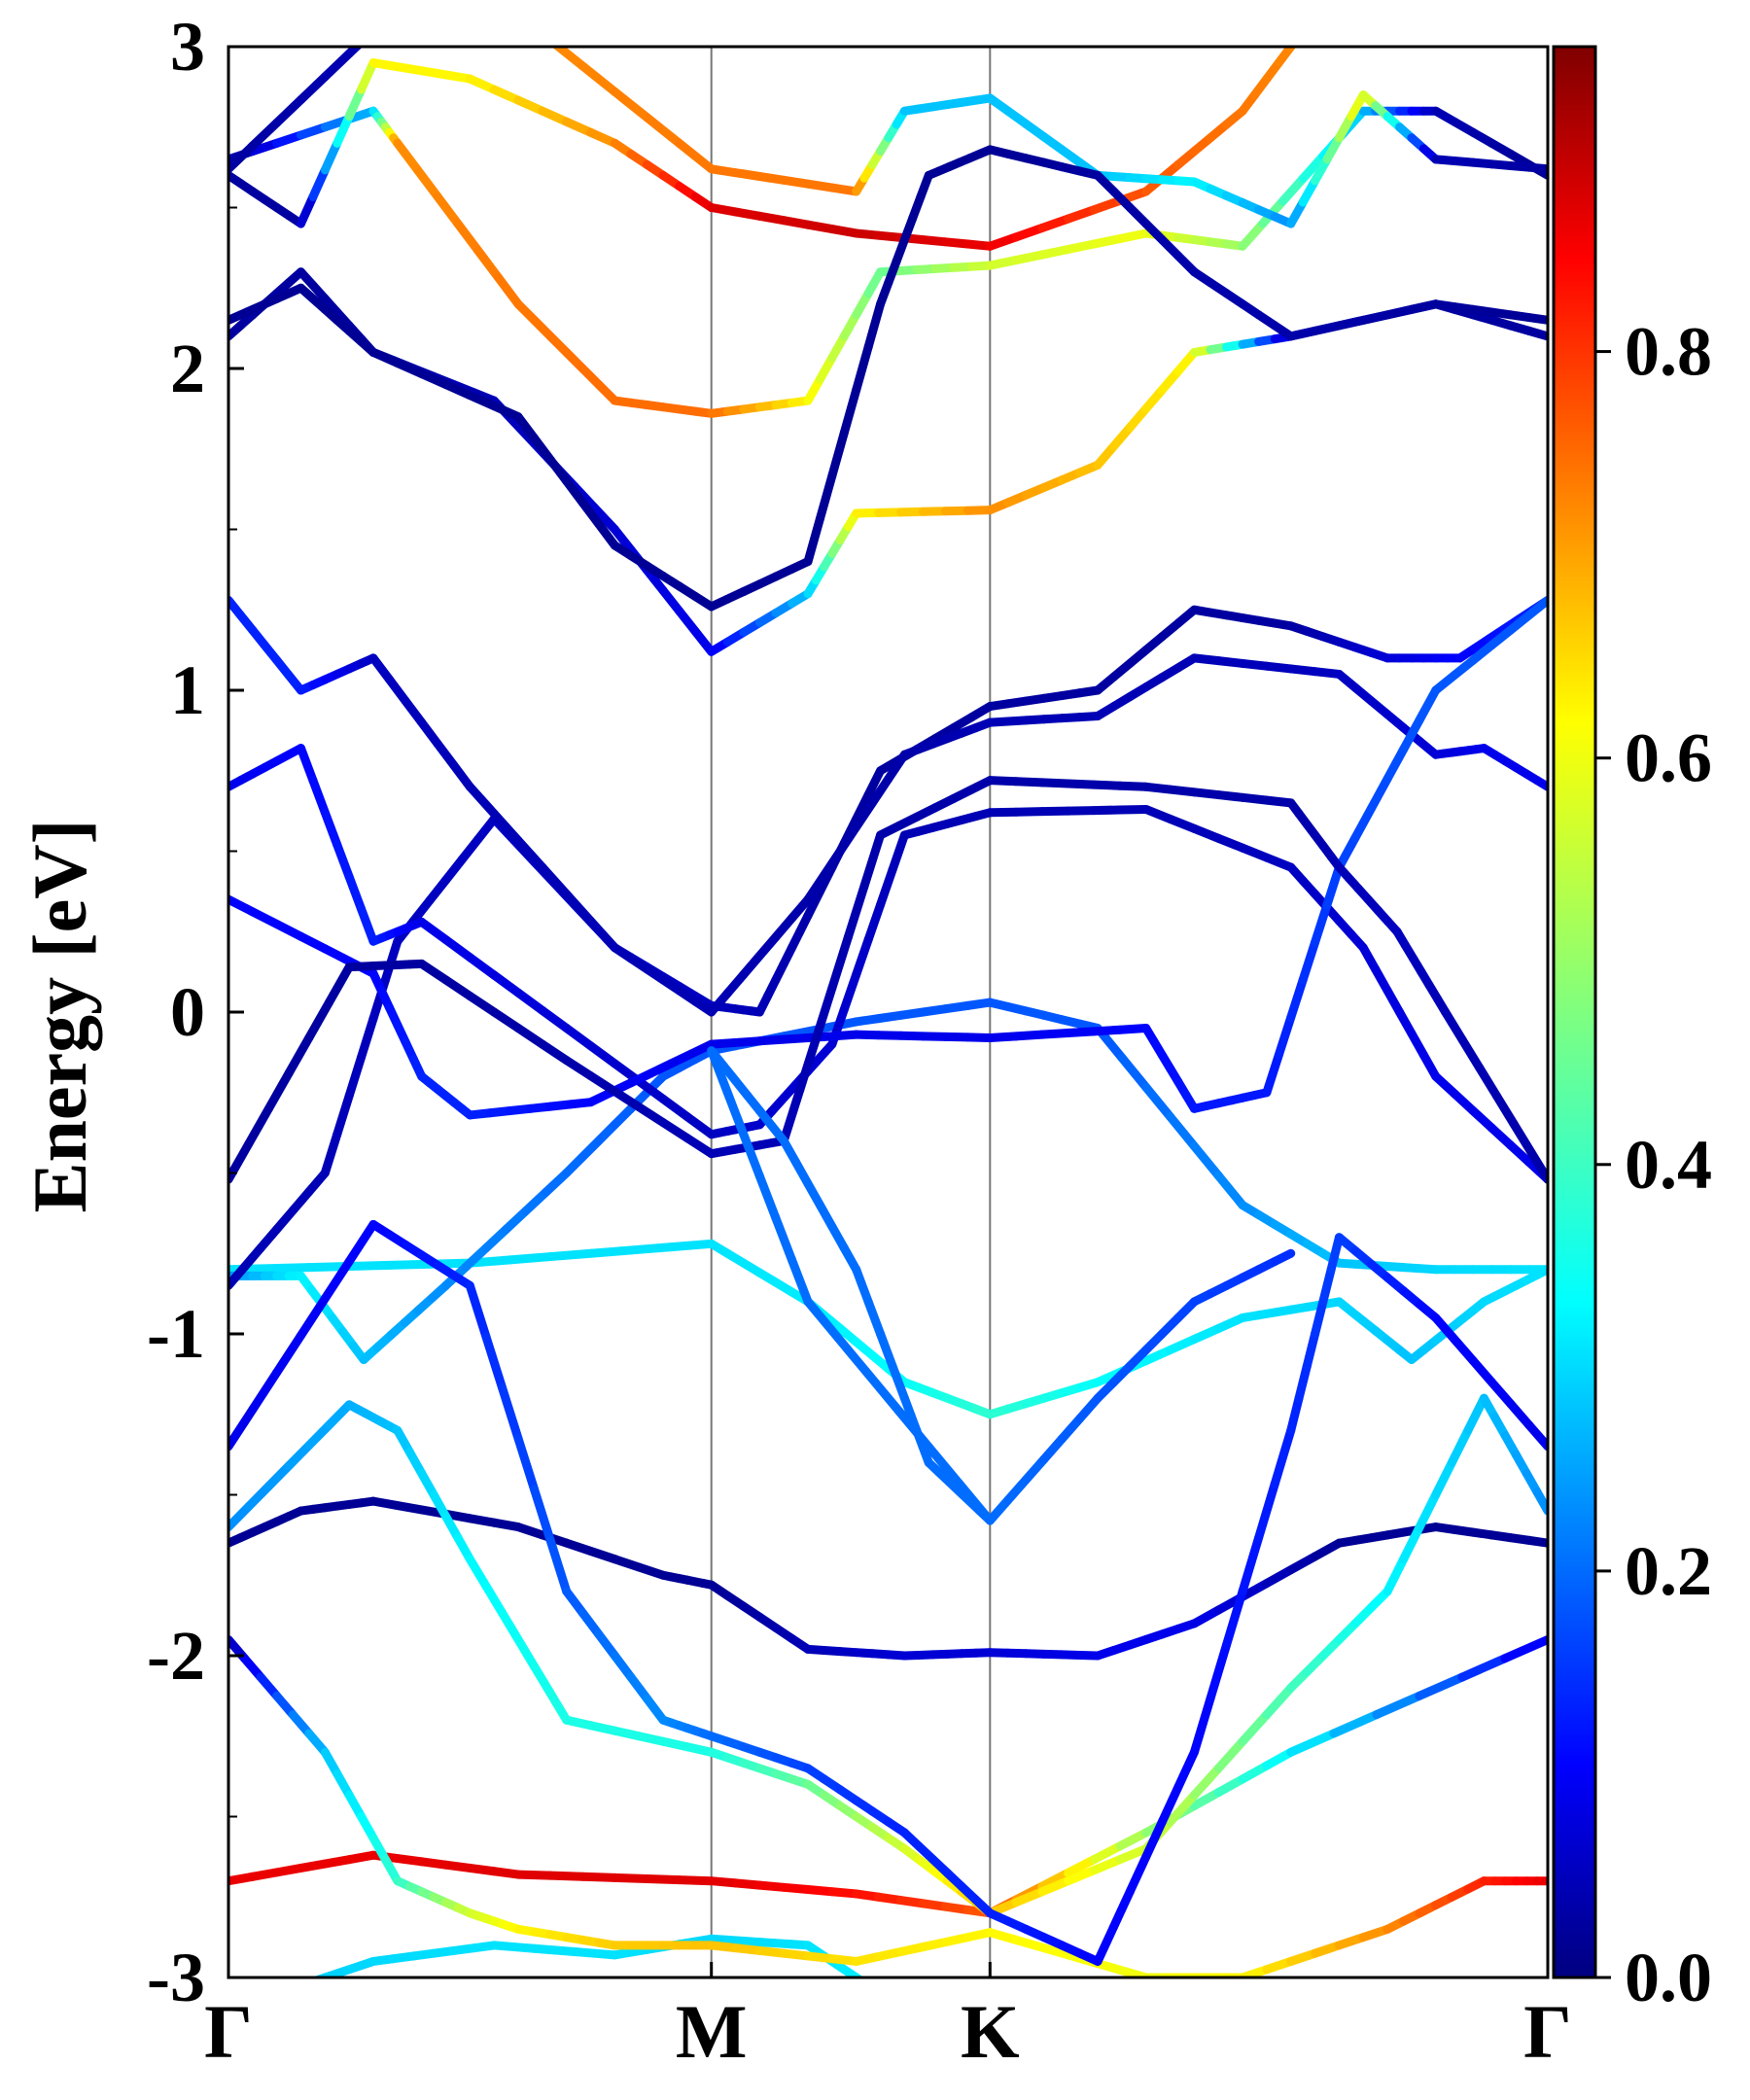  I want to click on y-axis-label: Energy [eV], so click(60, 1015).